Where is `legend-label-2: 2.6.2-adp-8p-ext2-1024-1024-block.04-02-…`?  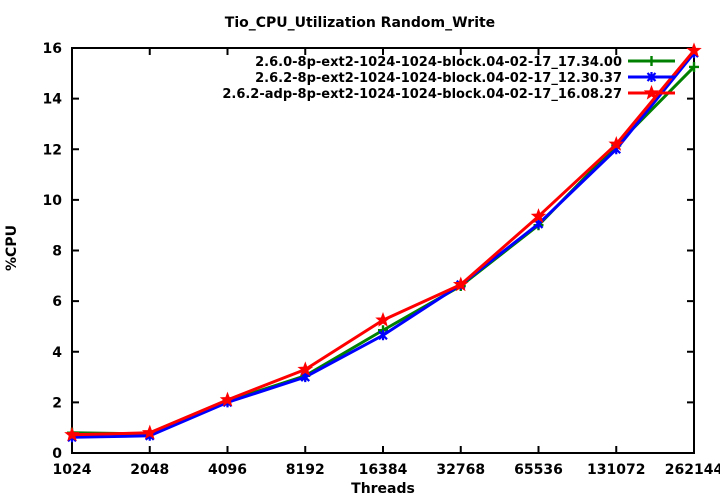
legend-label-2: 2.6.2-adp-8p-ext2-1024-1024-block.04-02-… is located at coordinates (422, 94).